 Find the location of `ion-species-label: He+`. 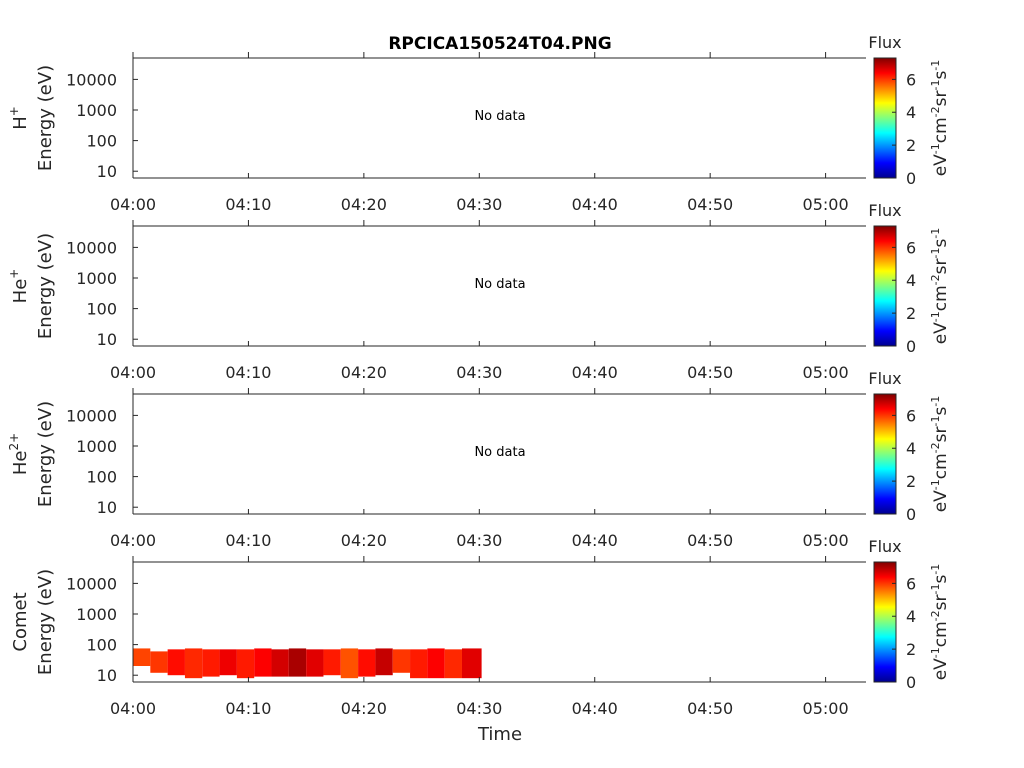

ion-species-label: He+ is located at coordinates (19, 286).